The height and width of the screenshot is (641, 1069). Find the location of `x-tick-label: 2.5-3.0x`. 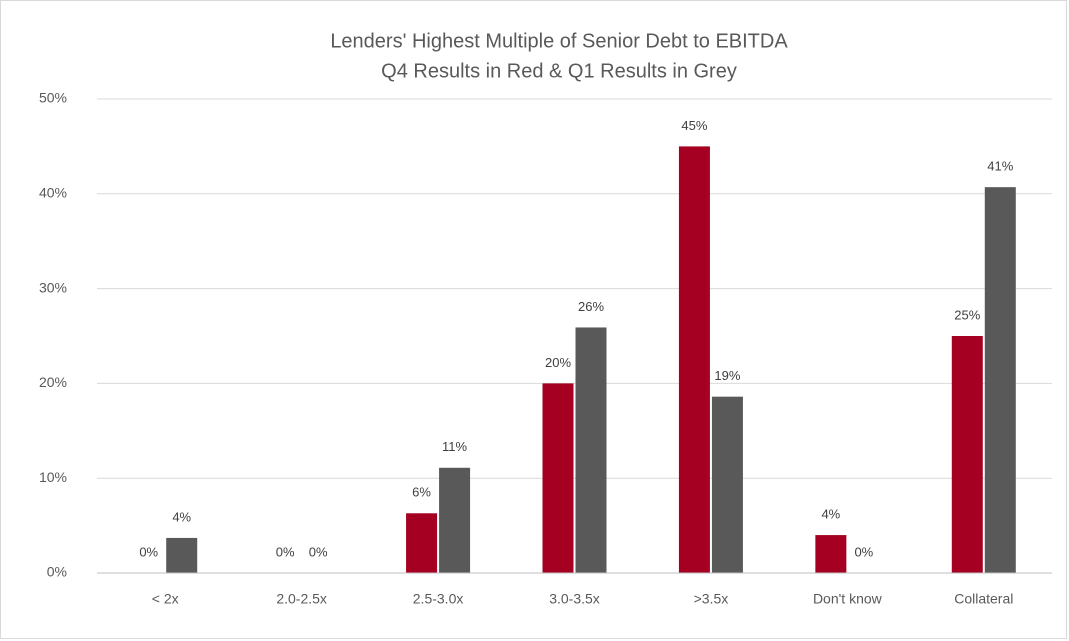

x-tick-label: 2.5-3.0x is located at coordinates (438, 599).